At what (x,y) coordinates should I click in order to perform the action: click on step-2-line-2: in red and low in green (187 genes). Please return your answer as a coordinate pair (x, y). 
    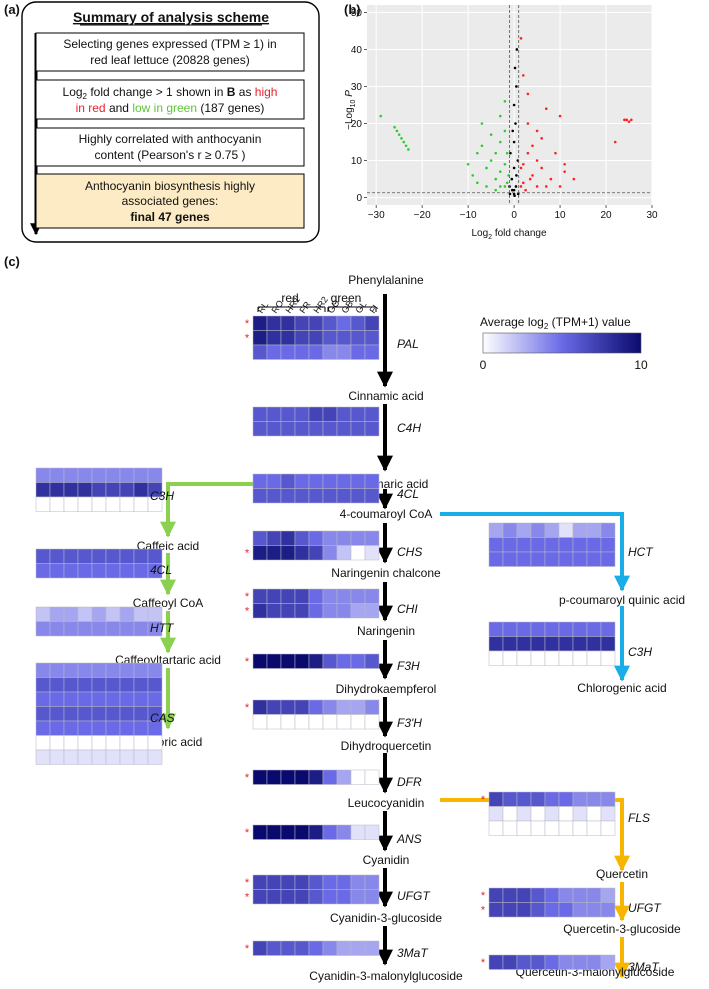
    Looking at the image, I should click on (170, 108).